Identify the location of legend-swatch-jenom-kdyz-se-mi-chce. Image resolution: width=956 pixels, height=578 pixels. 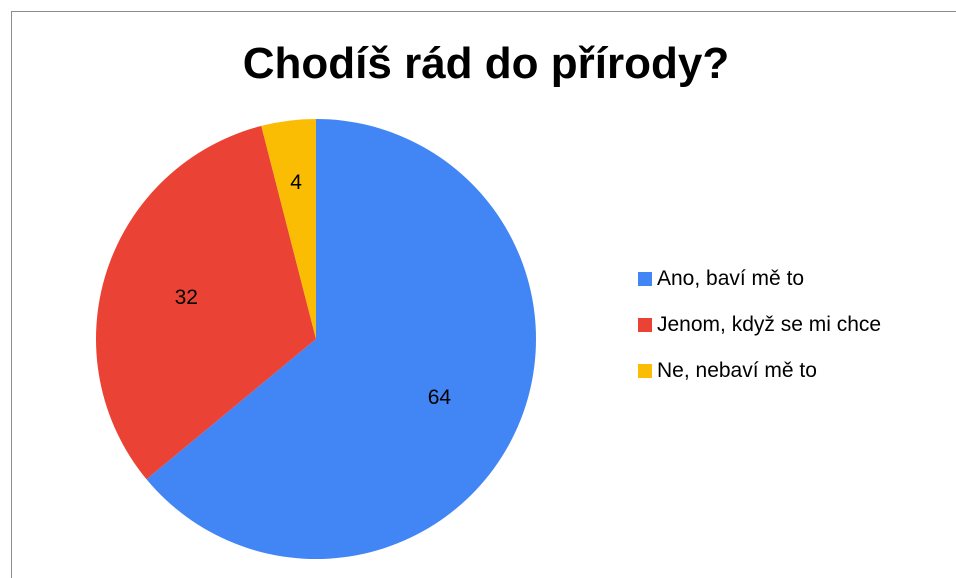
(645, 325).